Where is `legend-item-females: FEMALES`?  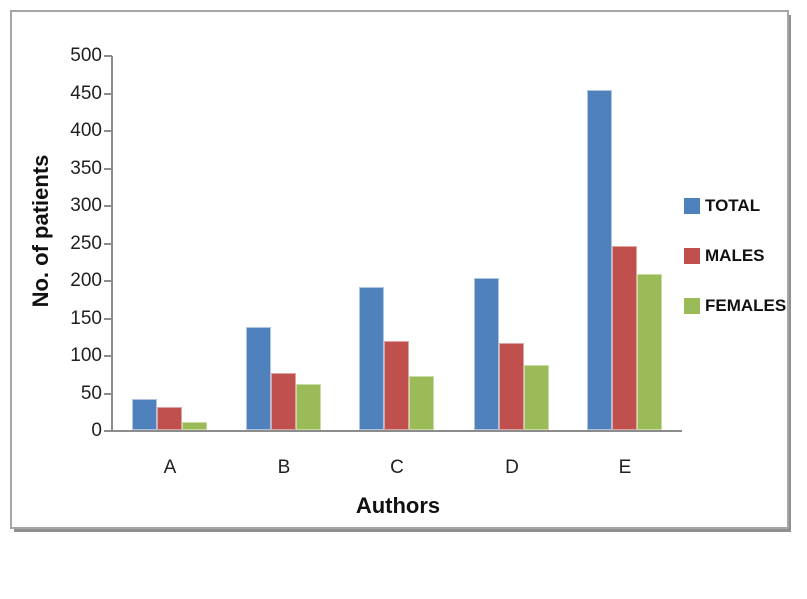
legend-item-females: FEMALES is located at coordinates (735, 305).